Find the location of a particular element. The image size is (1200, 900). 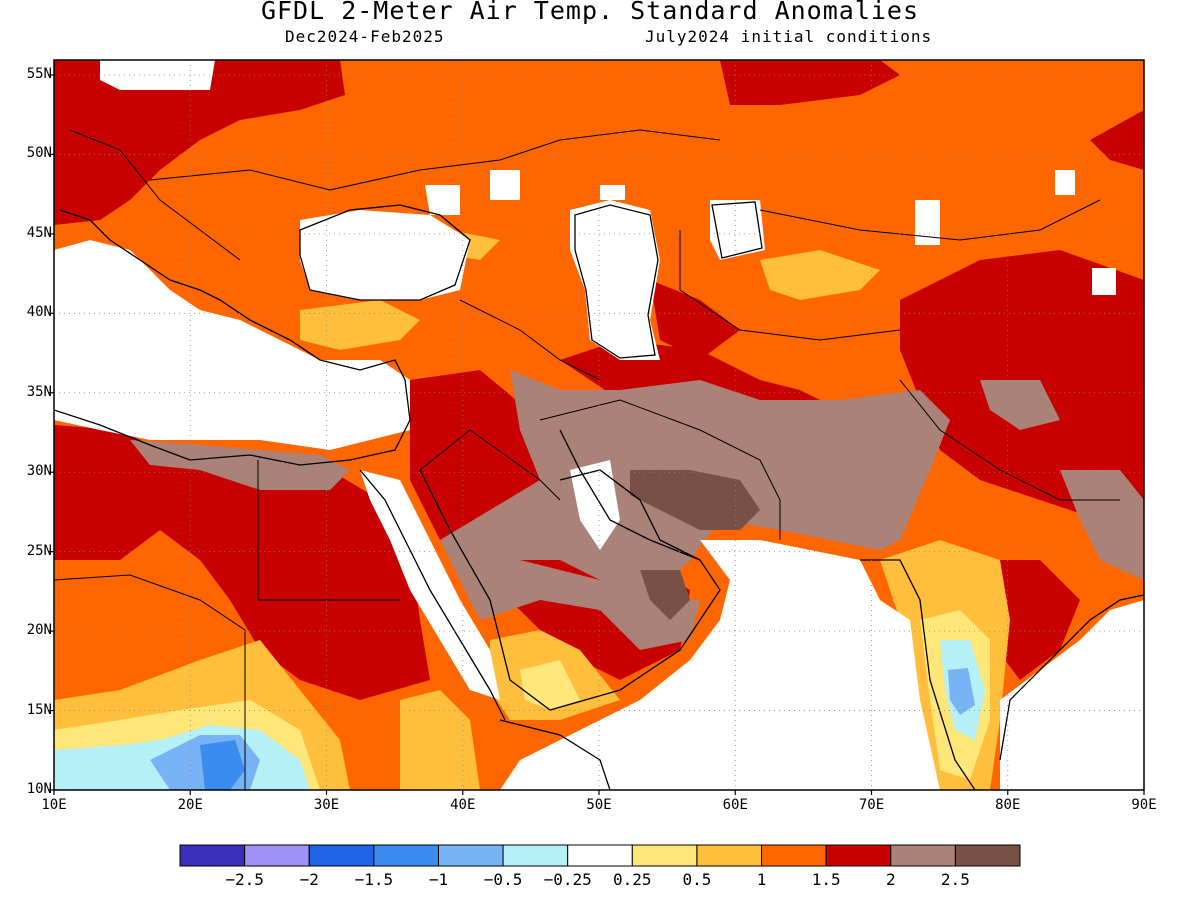

east-africa-mild-region is located at coordinates (440, 740).